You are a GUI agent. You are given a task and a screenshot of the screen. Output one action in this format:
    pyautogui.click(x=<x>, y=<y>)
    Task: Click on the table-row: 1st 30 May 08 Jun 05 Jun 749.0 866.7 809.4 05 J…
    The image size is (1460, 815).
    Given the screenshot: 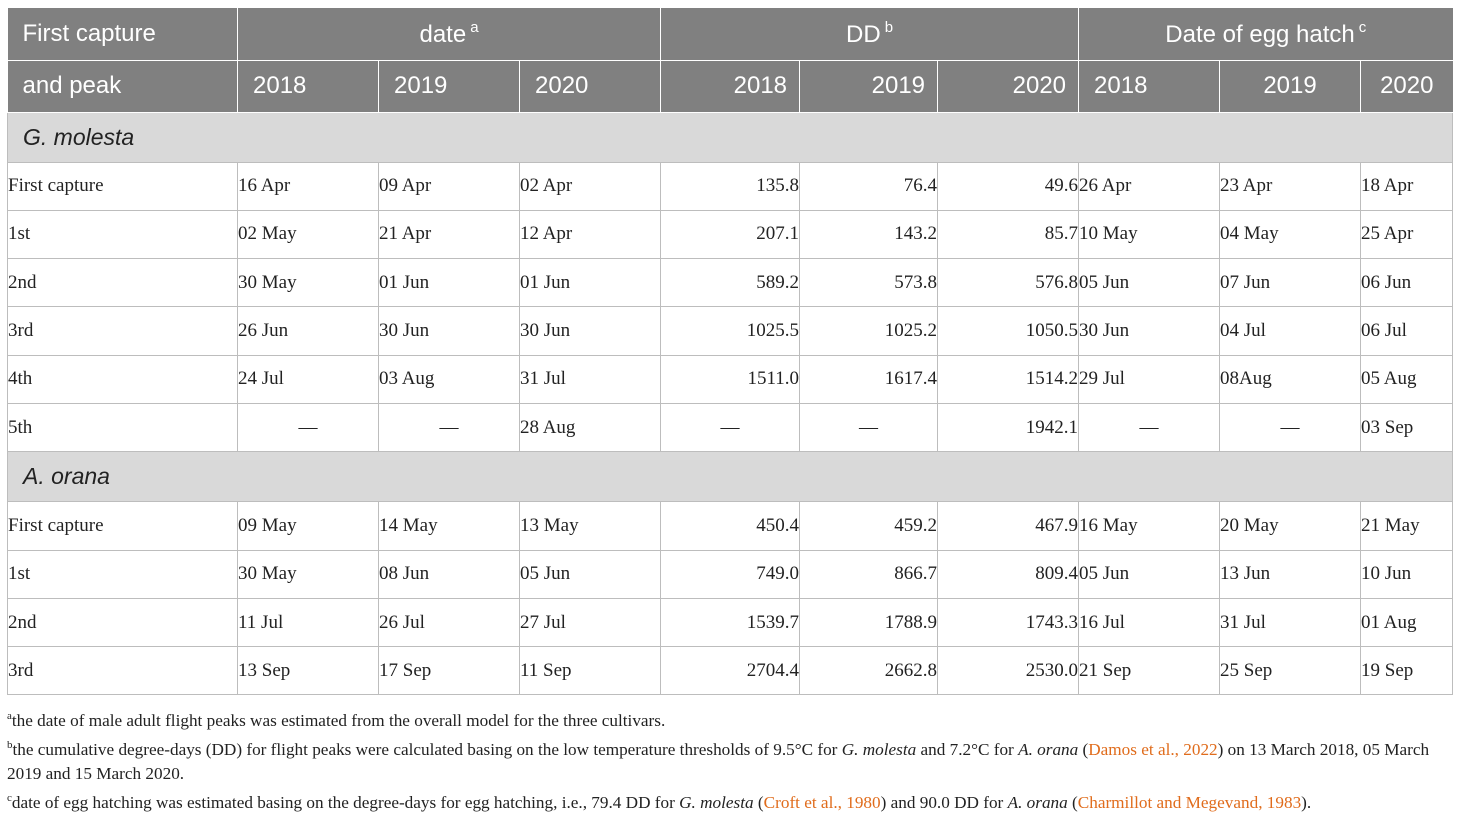 What is the action you would take?
    pyautogui.click(x=730, y=574)
    